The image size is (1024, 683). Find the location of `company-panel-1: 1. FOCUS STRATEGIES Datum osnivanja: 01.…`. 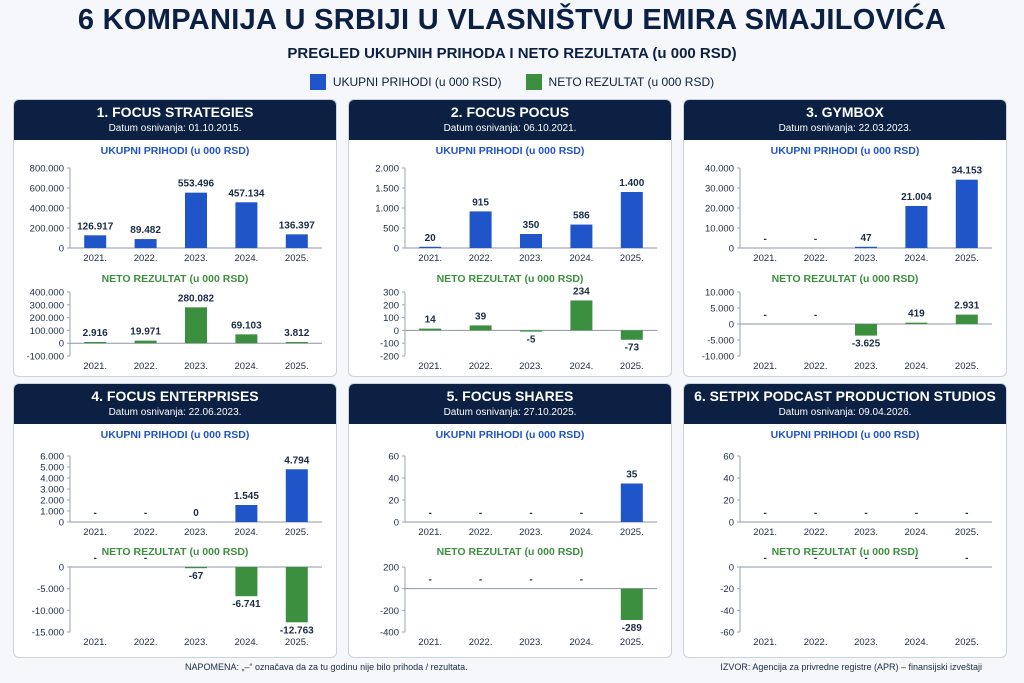

company-panel-1: 1. FOCUS STRATEGIES Datum osnivanja: 01.… is located at coordinates (175, 238).